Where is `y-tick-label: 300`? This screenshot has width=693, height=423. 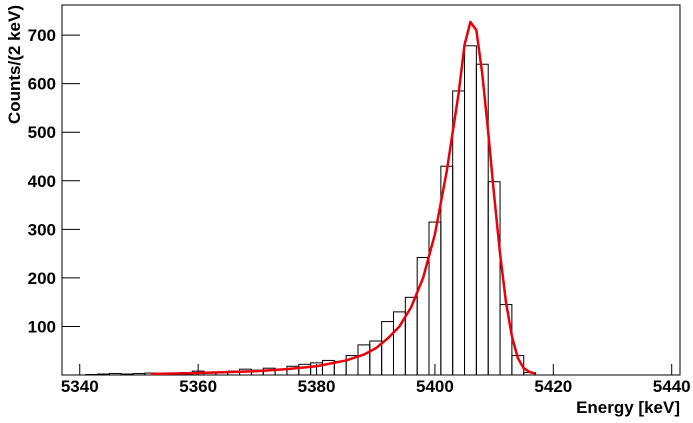
y-tick-label: 300 is located at coordinates (42, 229).